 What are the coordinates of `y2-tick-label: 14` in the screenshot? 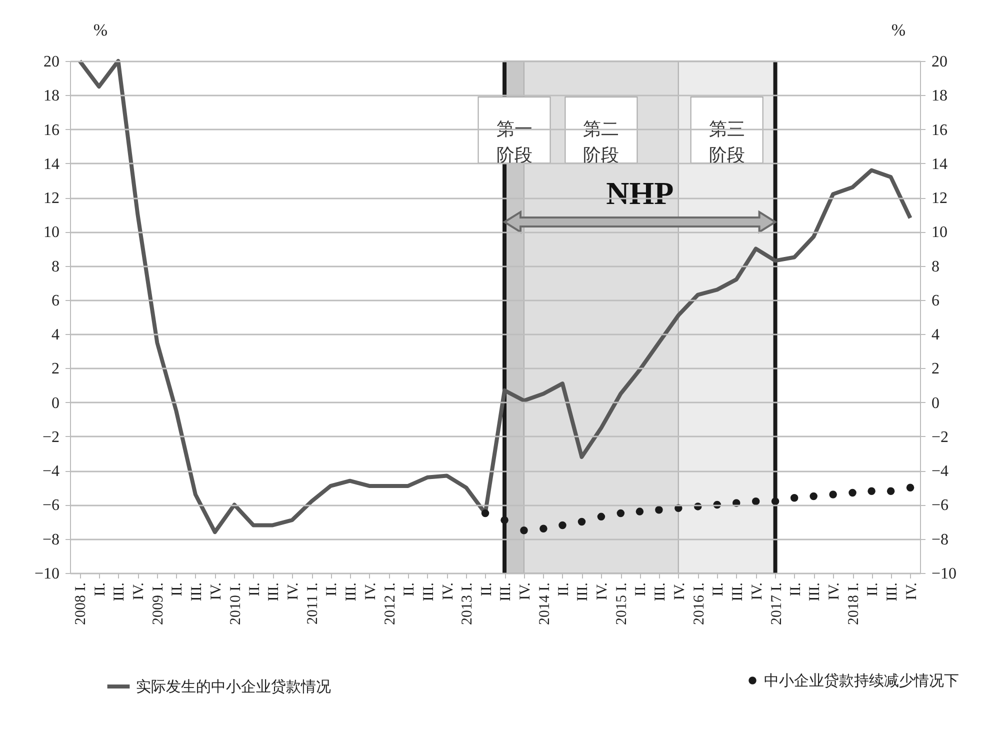 It's located at (940, 164).